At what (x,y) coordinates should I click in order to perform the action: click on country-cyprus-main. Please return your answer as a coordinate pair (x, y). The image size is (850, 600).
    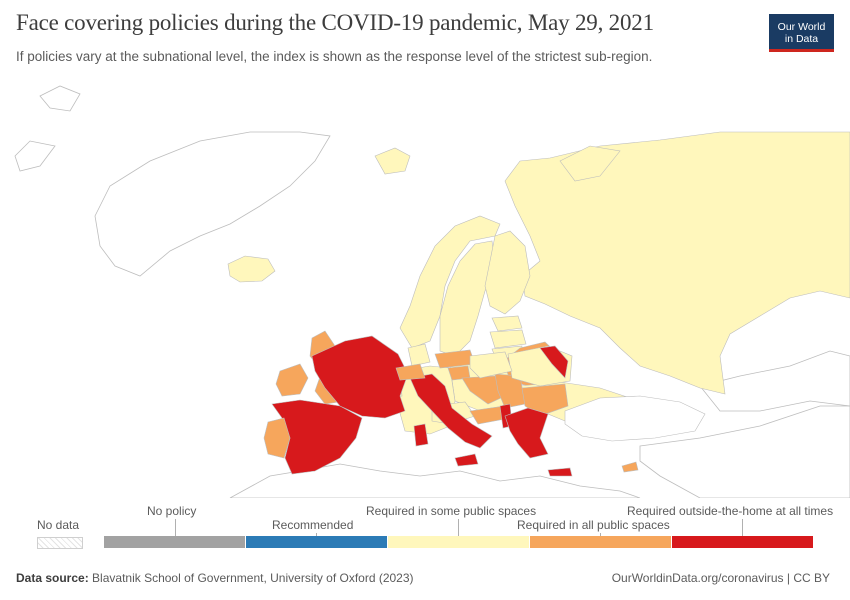
    Looking at the image, I should click on (630, 467).